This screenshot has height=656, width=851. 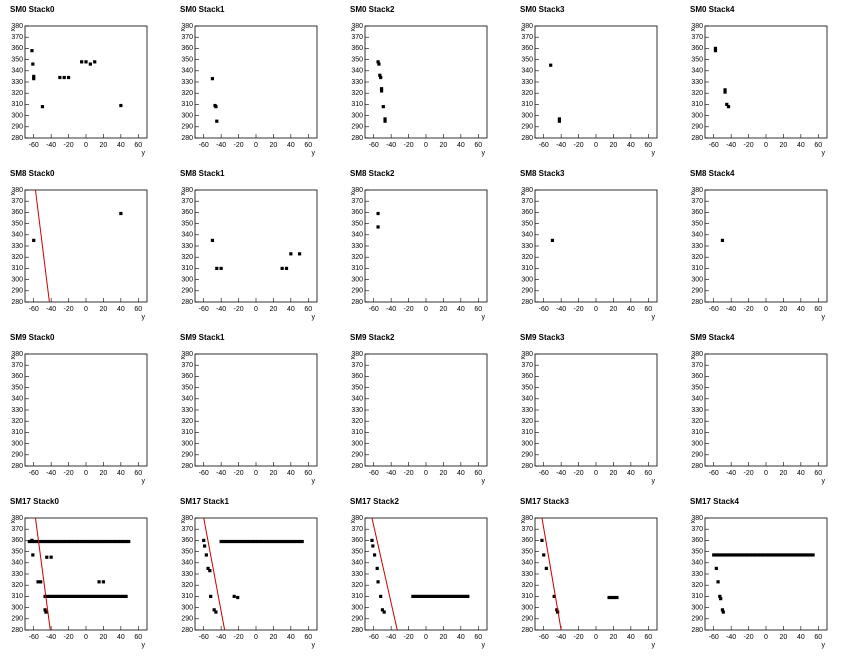 I want to click on panel-title: SM8 Stack0, so click(x=32, y=173).